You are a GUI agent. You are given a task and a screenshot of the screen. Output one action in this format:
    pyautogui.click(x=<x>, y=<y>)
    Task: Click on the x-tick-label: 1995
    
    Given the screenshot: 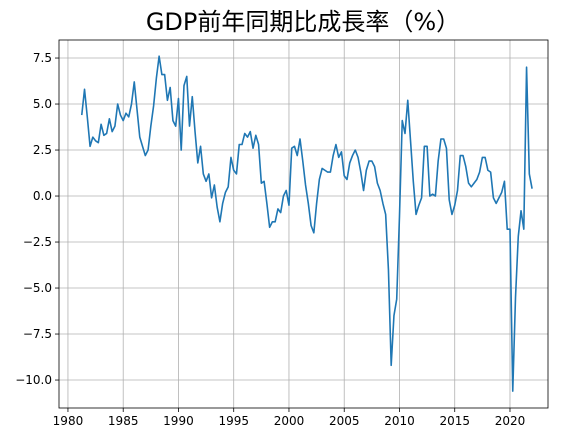 What is the action you would take?
    pyautogui.click(x=233, y=421)
    